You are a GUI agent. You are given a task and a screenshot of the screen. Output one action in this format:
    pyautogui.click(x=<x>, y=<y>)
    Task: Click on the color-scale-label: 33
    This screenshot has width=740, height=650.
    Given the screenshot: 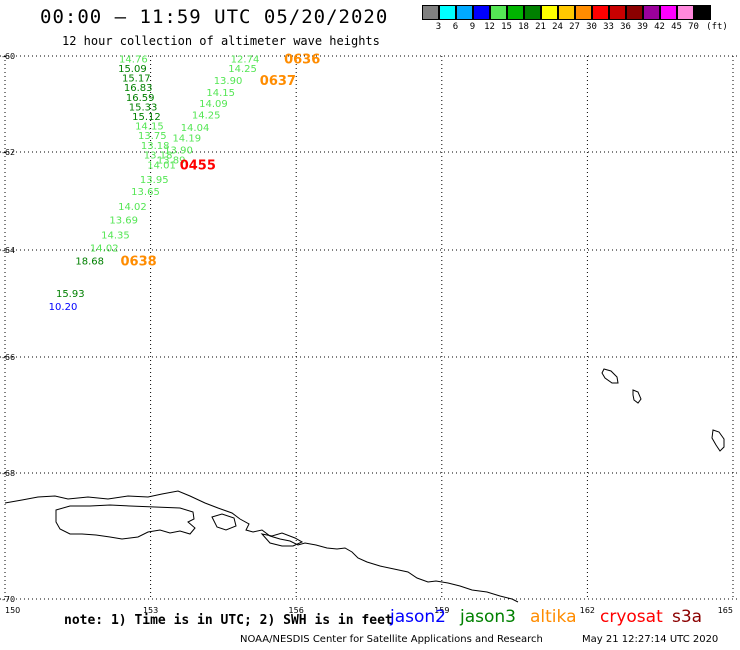 What is the action you would take?
    pyautogui.click(x=608, y=27)
    